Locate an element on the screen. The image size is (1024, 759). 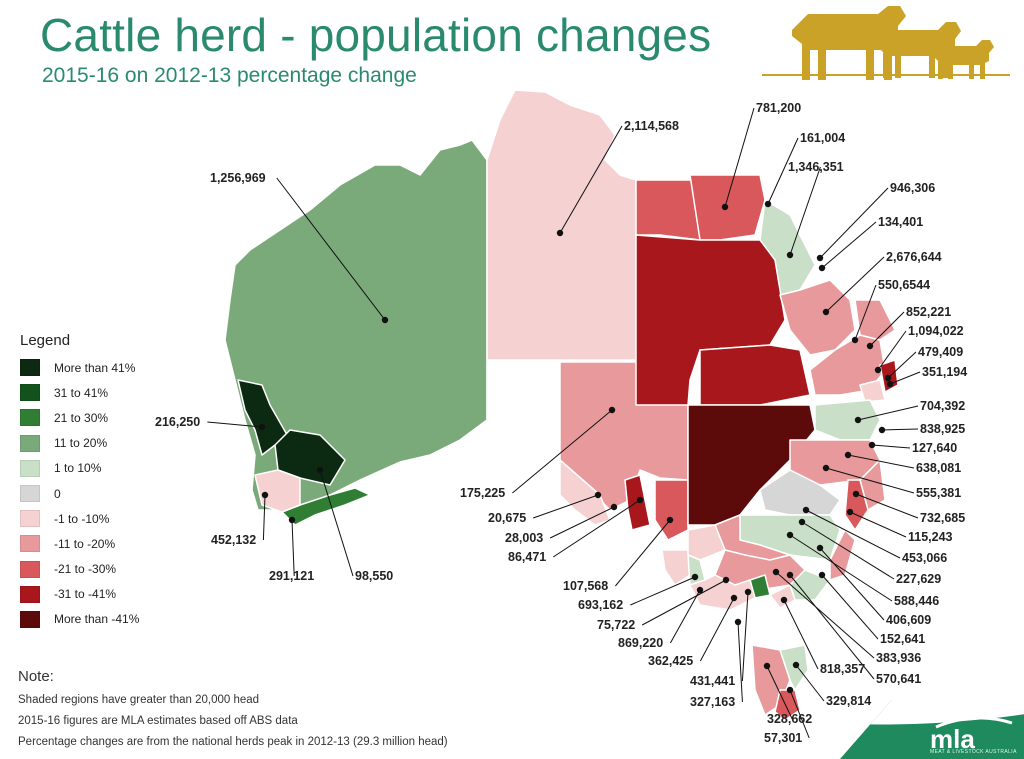
herd-count-label: 431,441 is located at coordinates (712, 681).